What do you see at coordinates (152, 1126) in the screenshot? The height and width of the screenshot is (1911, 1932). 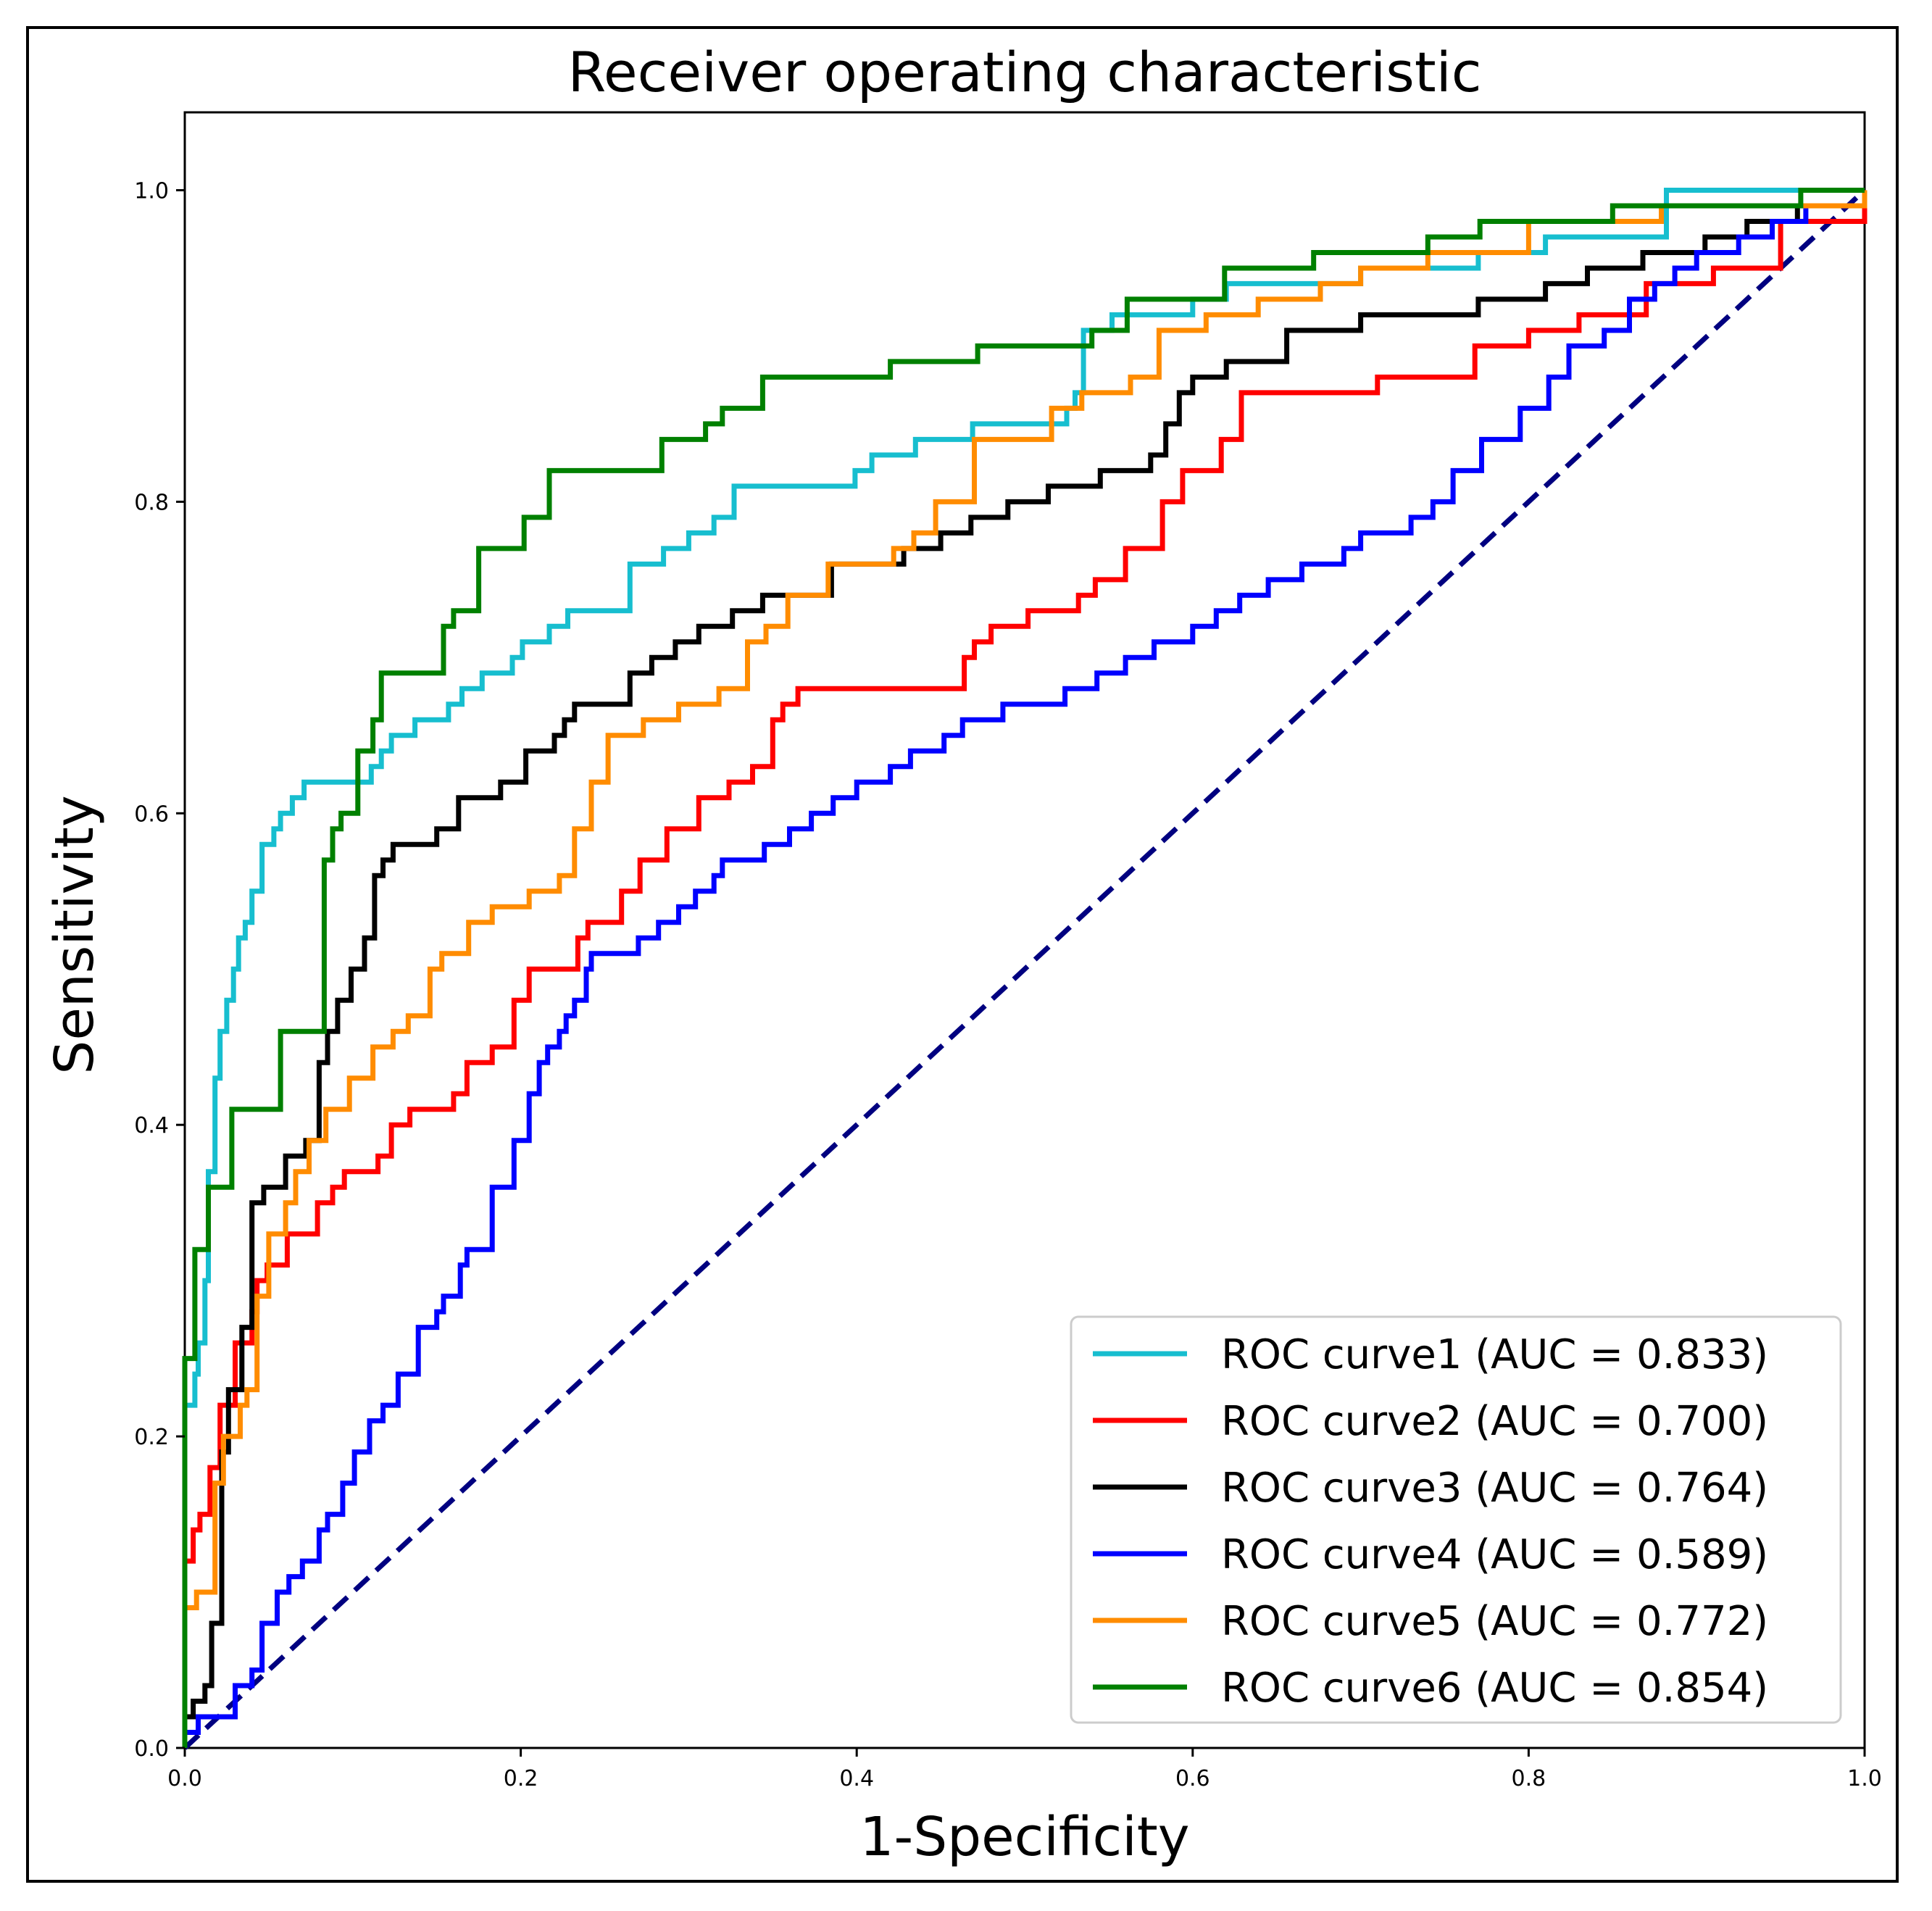 I see `y-tick-label: 0.4` at bounding box center [152, 1126].